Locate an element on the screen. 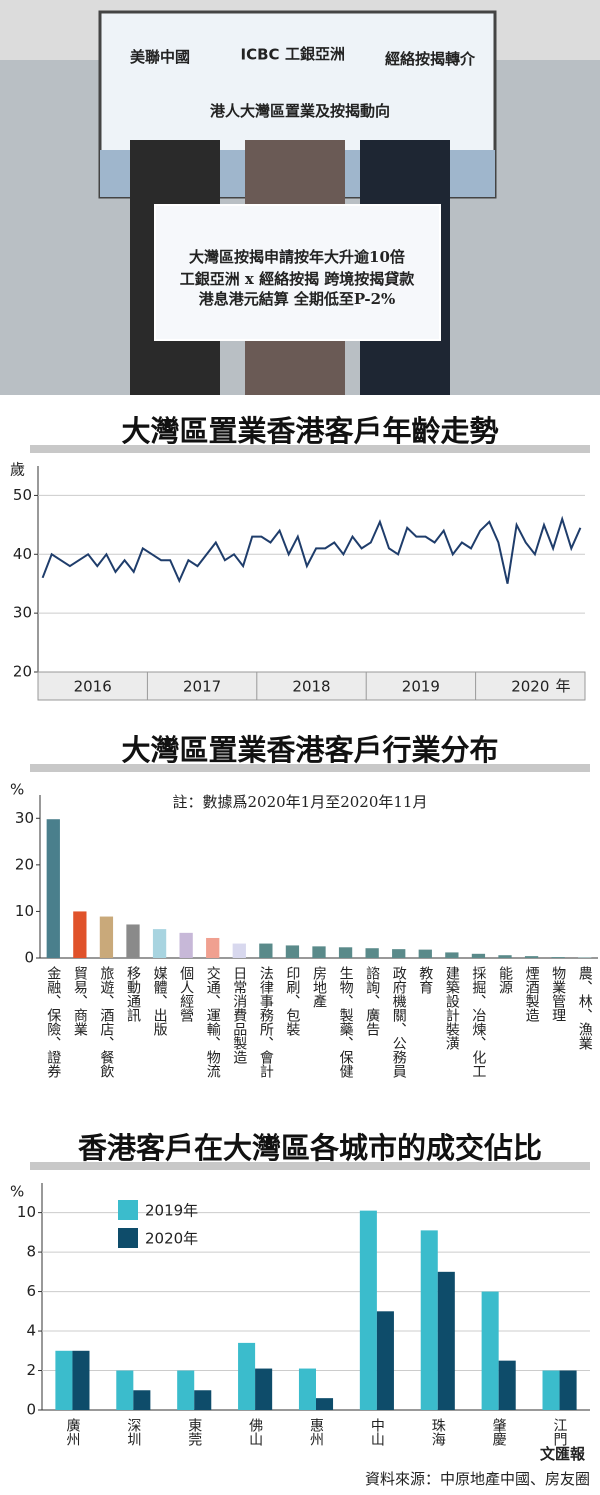 This screenshot has width=600, height=1495. y-axis-label: 歲 is located at coordinates (17, 470).